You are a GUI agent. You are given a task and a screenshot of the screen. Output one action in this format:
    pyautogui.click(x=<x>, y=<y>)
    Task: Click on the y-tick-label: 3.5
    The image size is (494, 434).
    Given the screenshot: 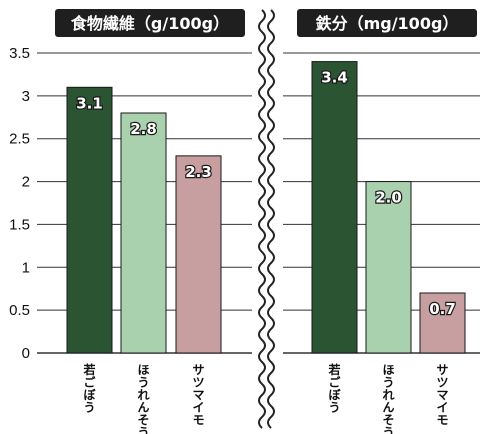 What is the action you would take?
    pyautogui.click(x=19, y=53)
    